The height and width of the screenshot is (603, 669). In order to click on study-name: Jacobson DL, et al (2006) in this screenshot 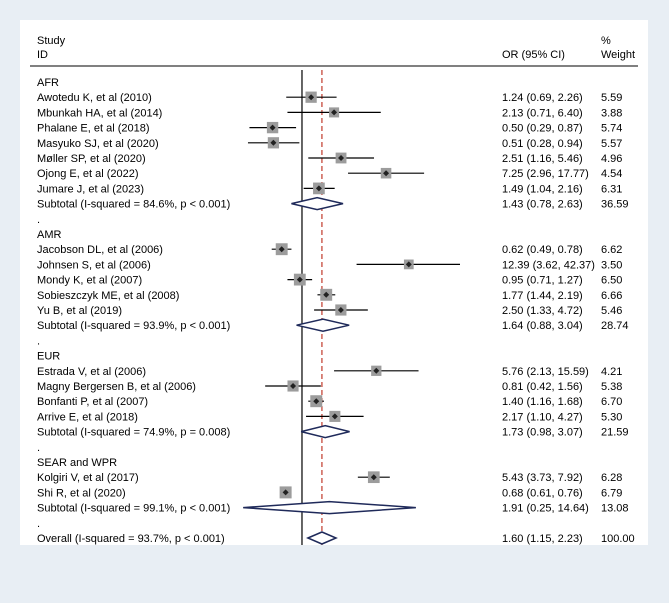, I will do `click(100, 250)`.